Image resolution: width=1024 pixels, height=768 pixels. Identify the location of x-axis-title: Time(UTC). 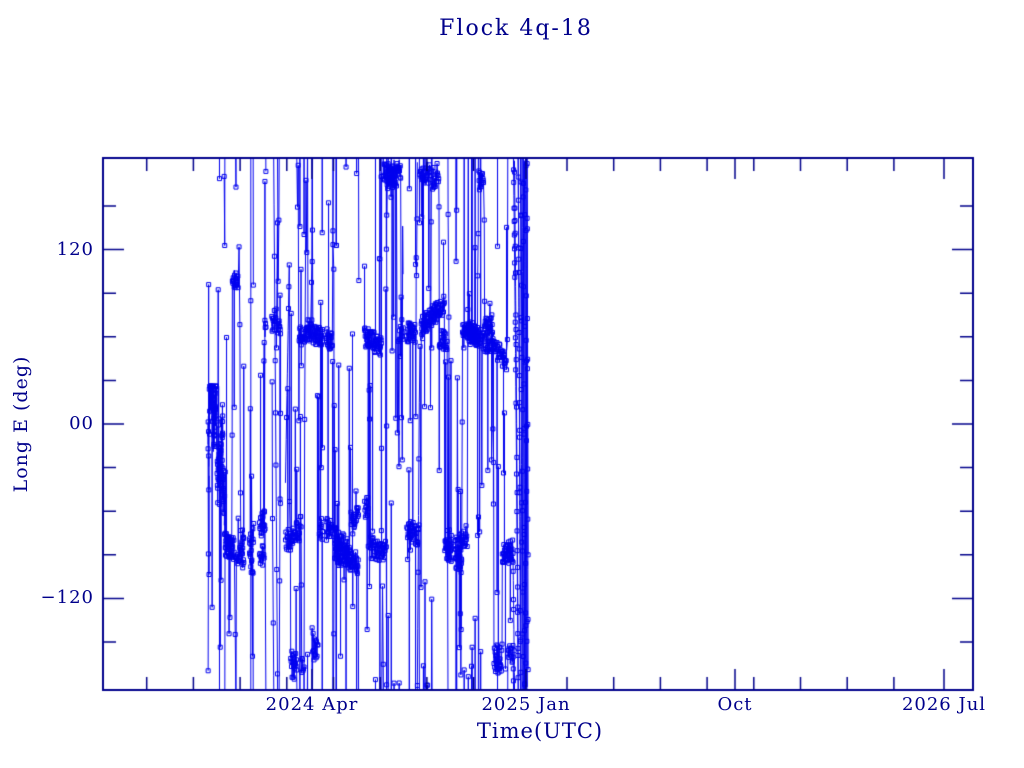
(540, 731).